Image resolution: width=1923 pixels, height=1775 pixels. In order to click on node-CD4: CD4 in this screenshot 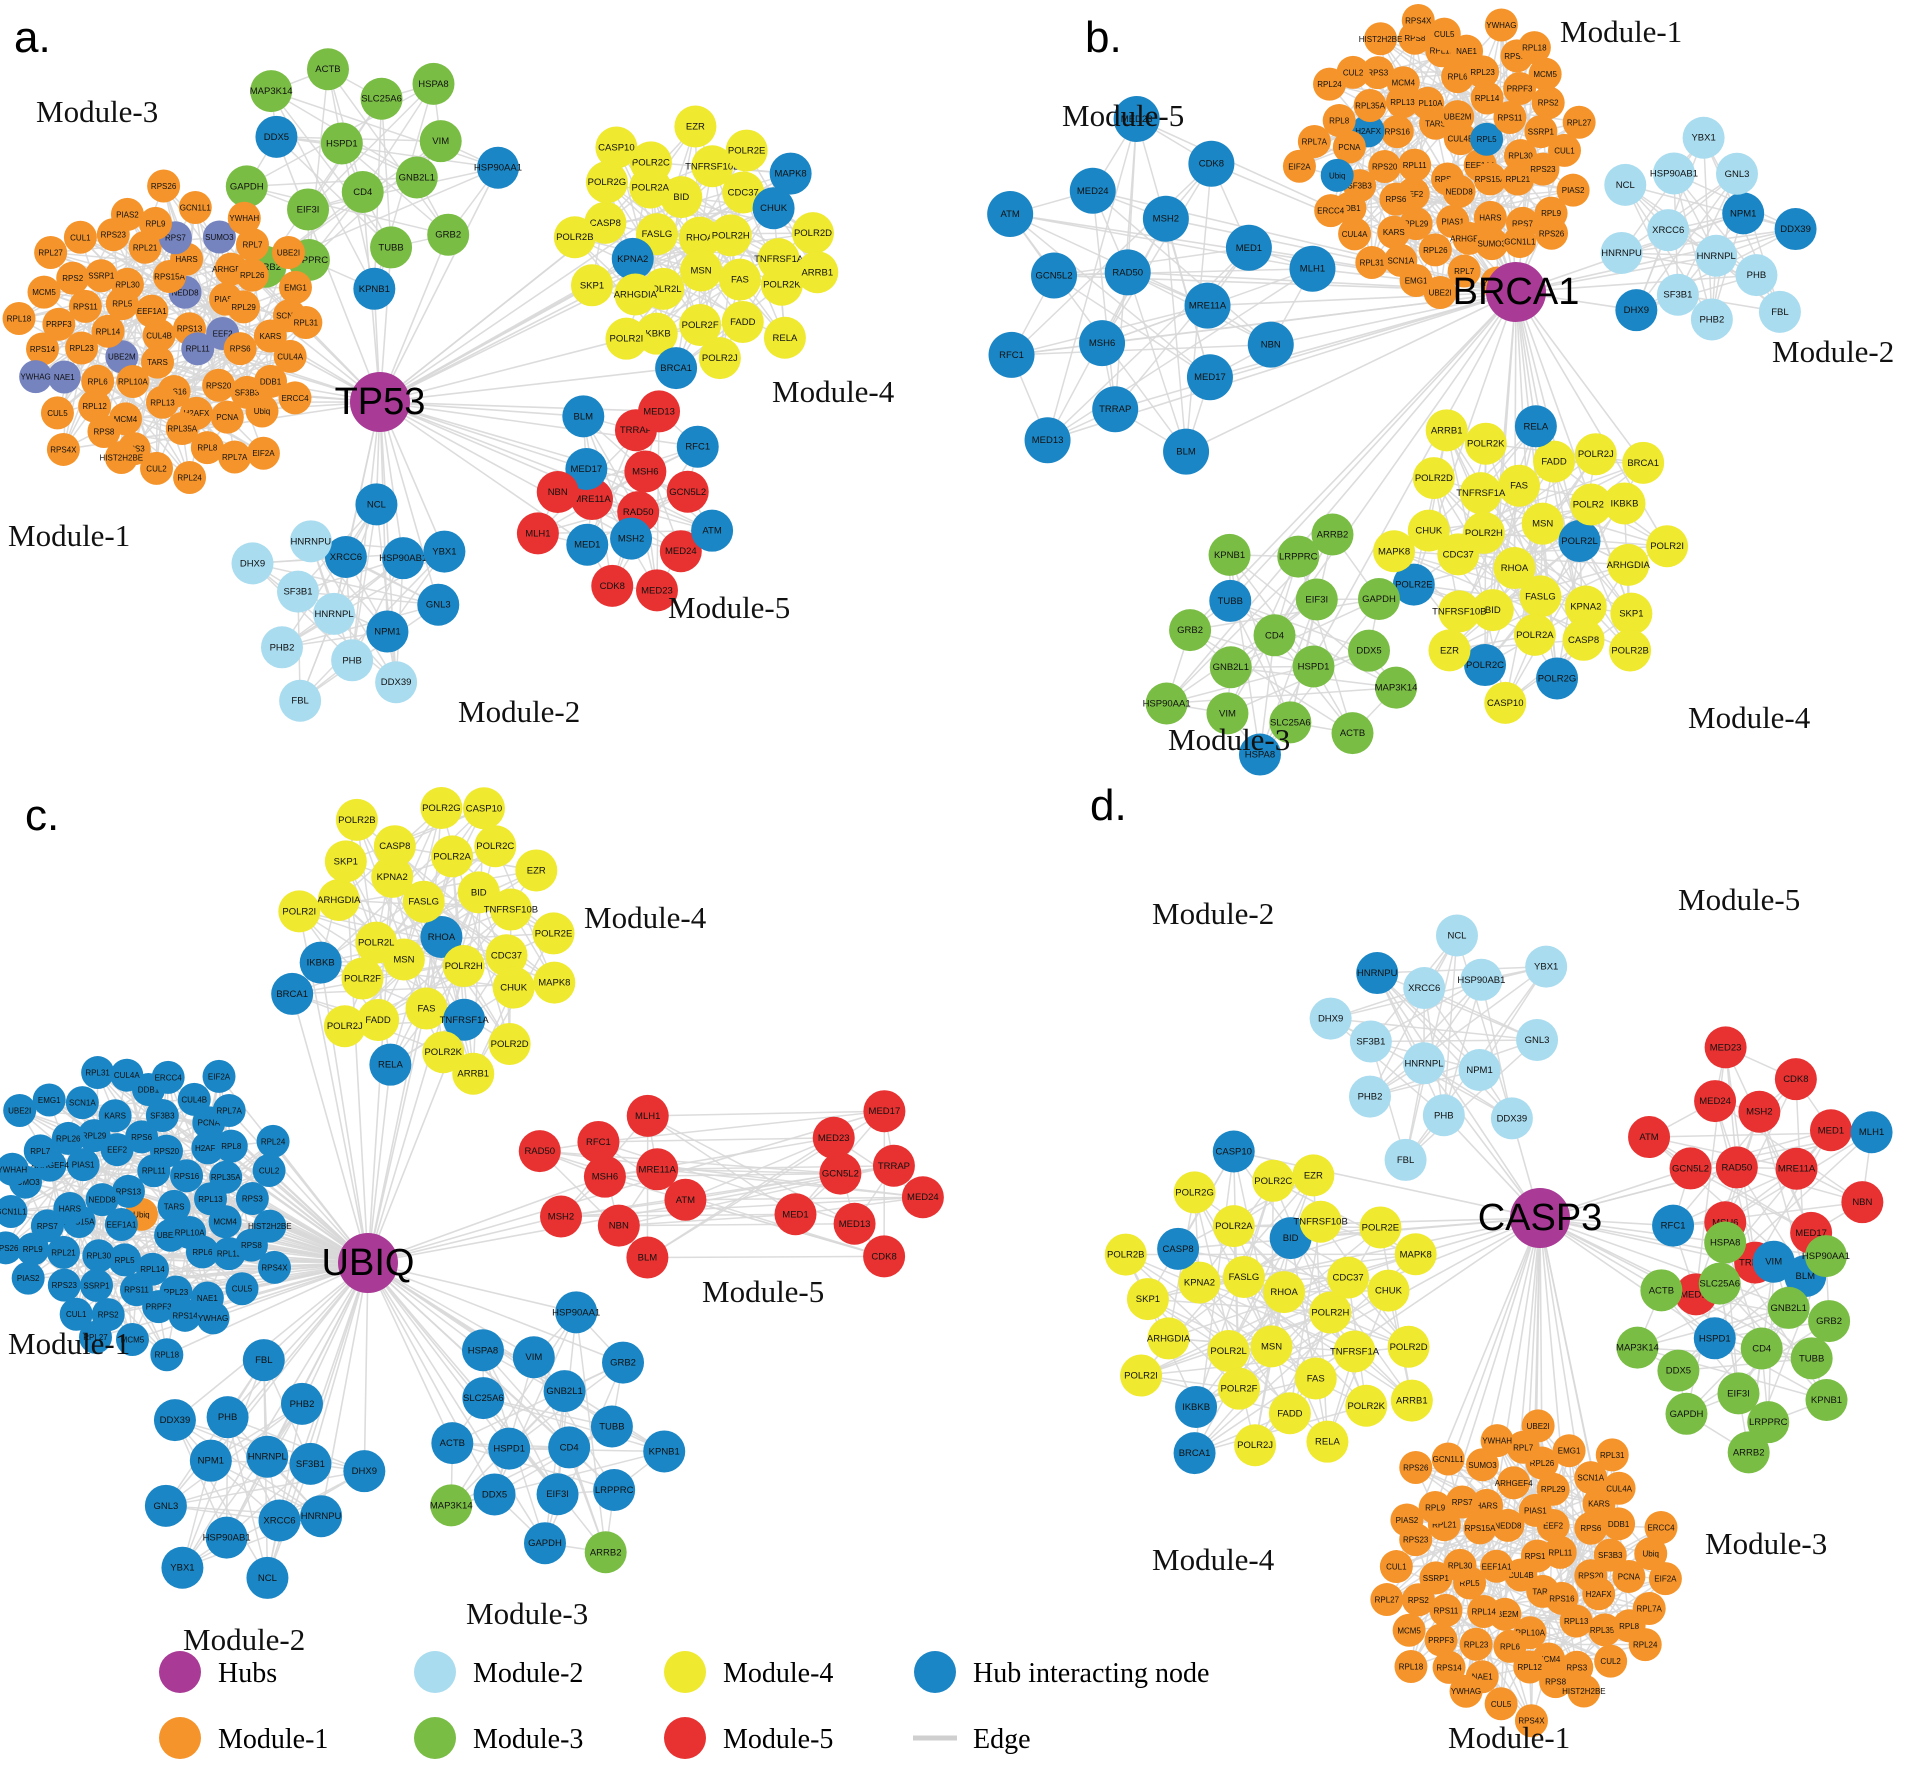, I will do `click(1761, 1348)`.